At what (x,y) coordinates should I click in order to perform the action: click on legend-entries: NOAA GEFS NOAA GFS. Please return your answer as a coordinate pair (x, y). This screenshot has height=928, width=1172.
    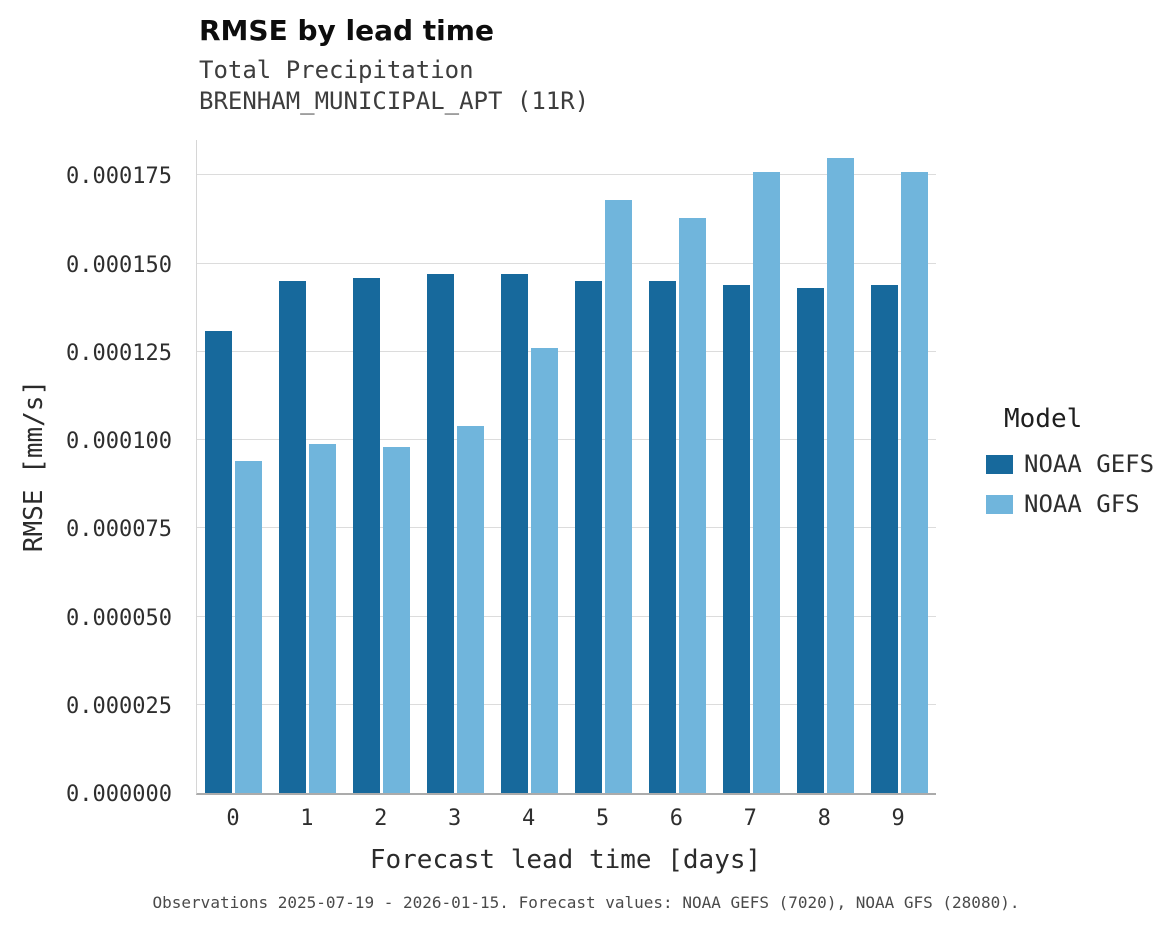
    Looking at the image, I should click on (1070, 484).